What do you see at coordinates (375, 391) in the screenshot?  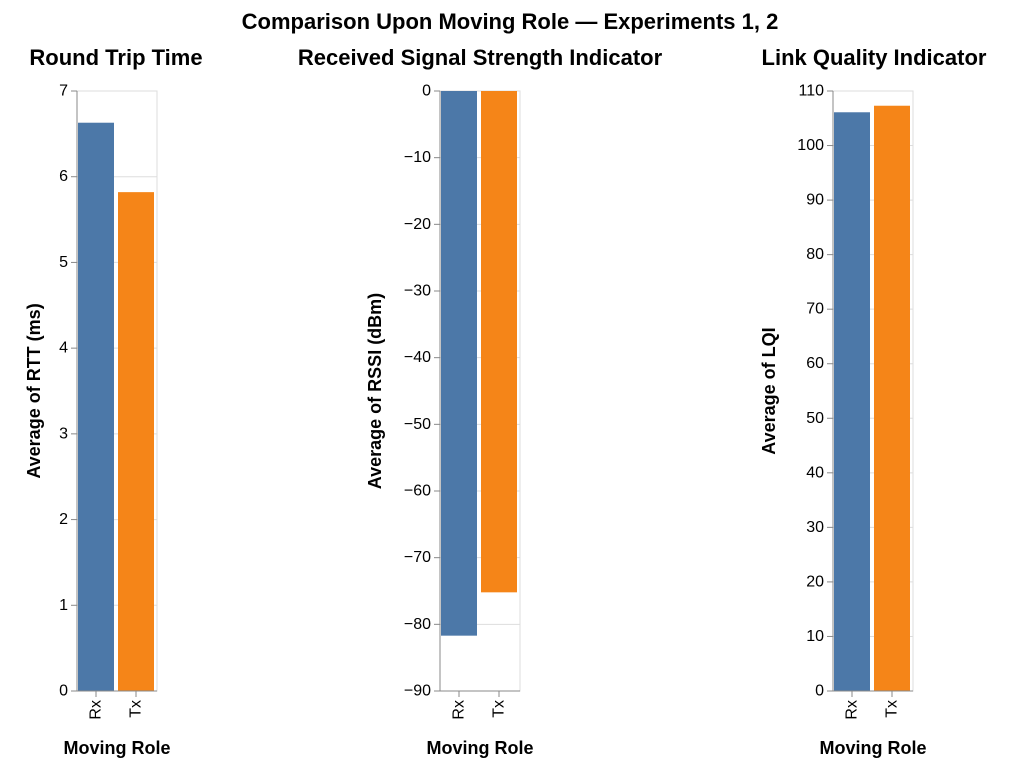 I see `y-axis-title: Average of RSSI (dBm)` at bounding box center [375, 391].